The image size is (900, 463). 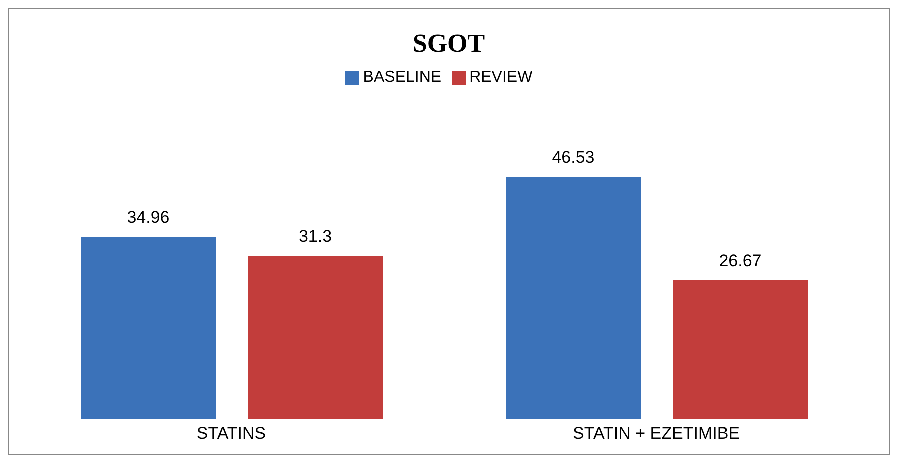 I want to click on legend-label: REVIEW, so click(x=501, y=77).